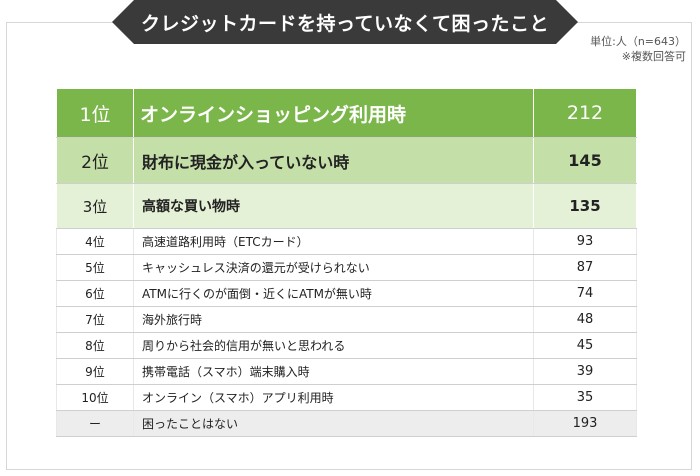  Describe the element at coordinates (95, 160) in the screenshot. I see `rank-cell: 2位` at that location.